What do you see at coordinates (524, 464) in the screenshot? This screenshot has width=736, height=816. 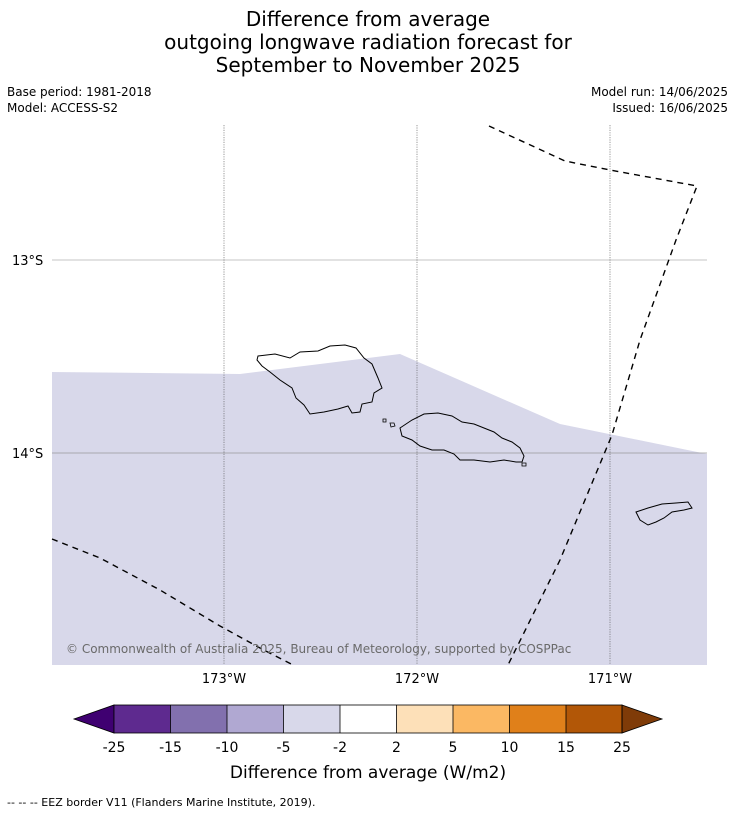 I see `islet-east-upolu` at bounding box center [524, 464].